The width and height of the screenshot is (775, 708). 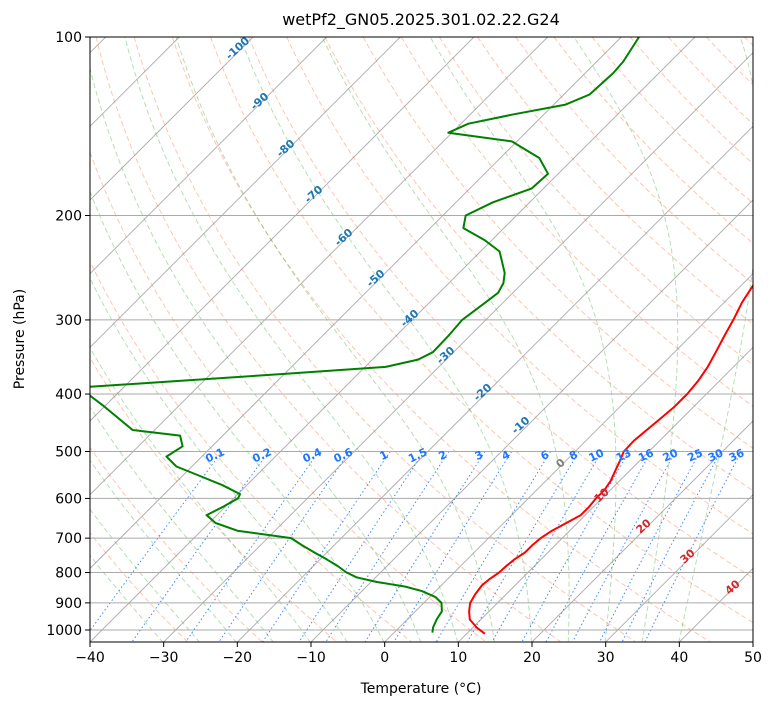 What do you see at coordinates (532, 658) in the screenshot?
I see `x-tick-label: 20` at bounding box center [532, 658].